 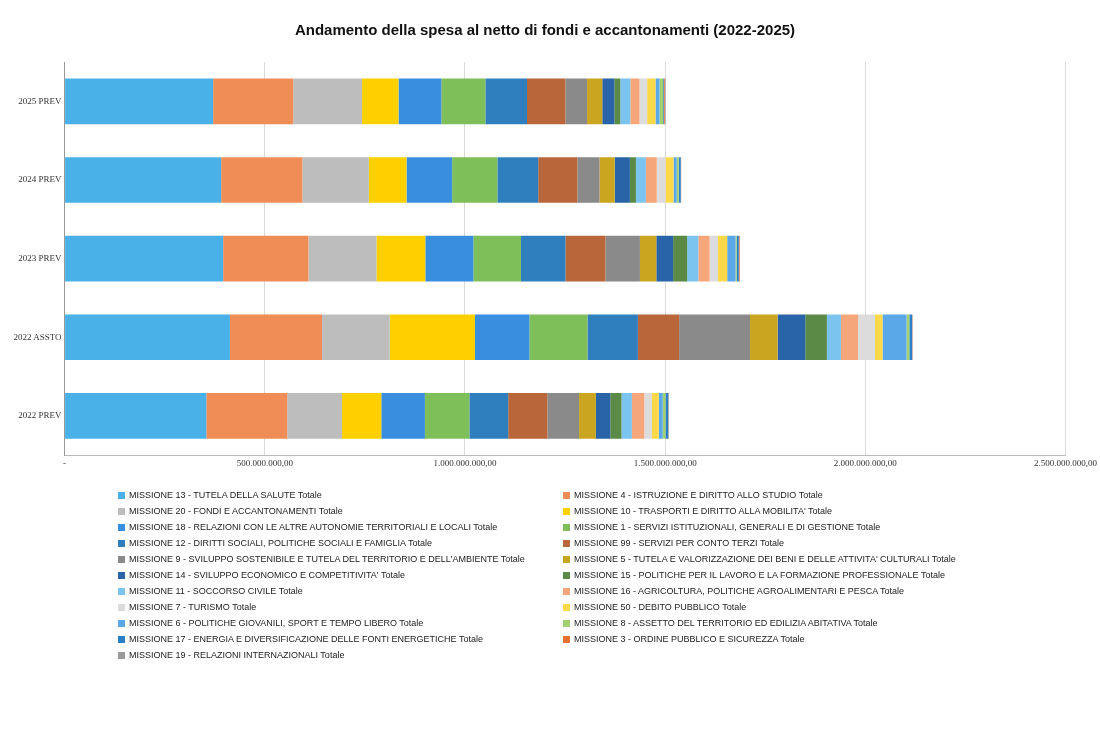 What do you see at coordinates (280, 543) in the screenshot?
I see `legend-label: MISSIONE 12 - DIRITTI SOCIALI, POLITICHE SOCIALI E FAMIGLIA Totale` at bounding box center [280, 543].